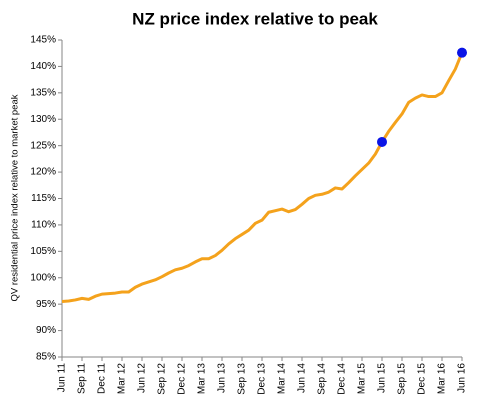 The height and width of the screenshot is (410, 480). Describe the element at coordinates (422, 379) in the screenshot. I see `x-tick-label: Dec 15` at that location.